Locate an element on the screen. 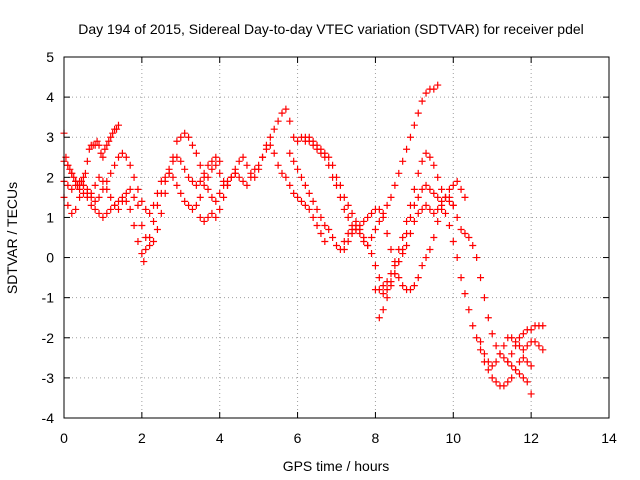 The height and width of the screenshot is (480, 640). x-axis-label: GPS time / hours is located at coordinates (336, 466).